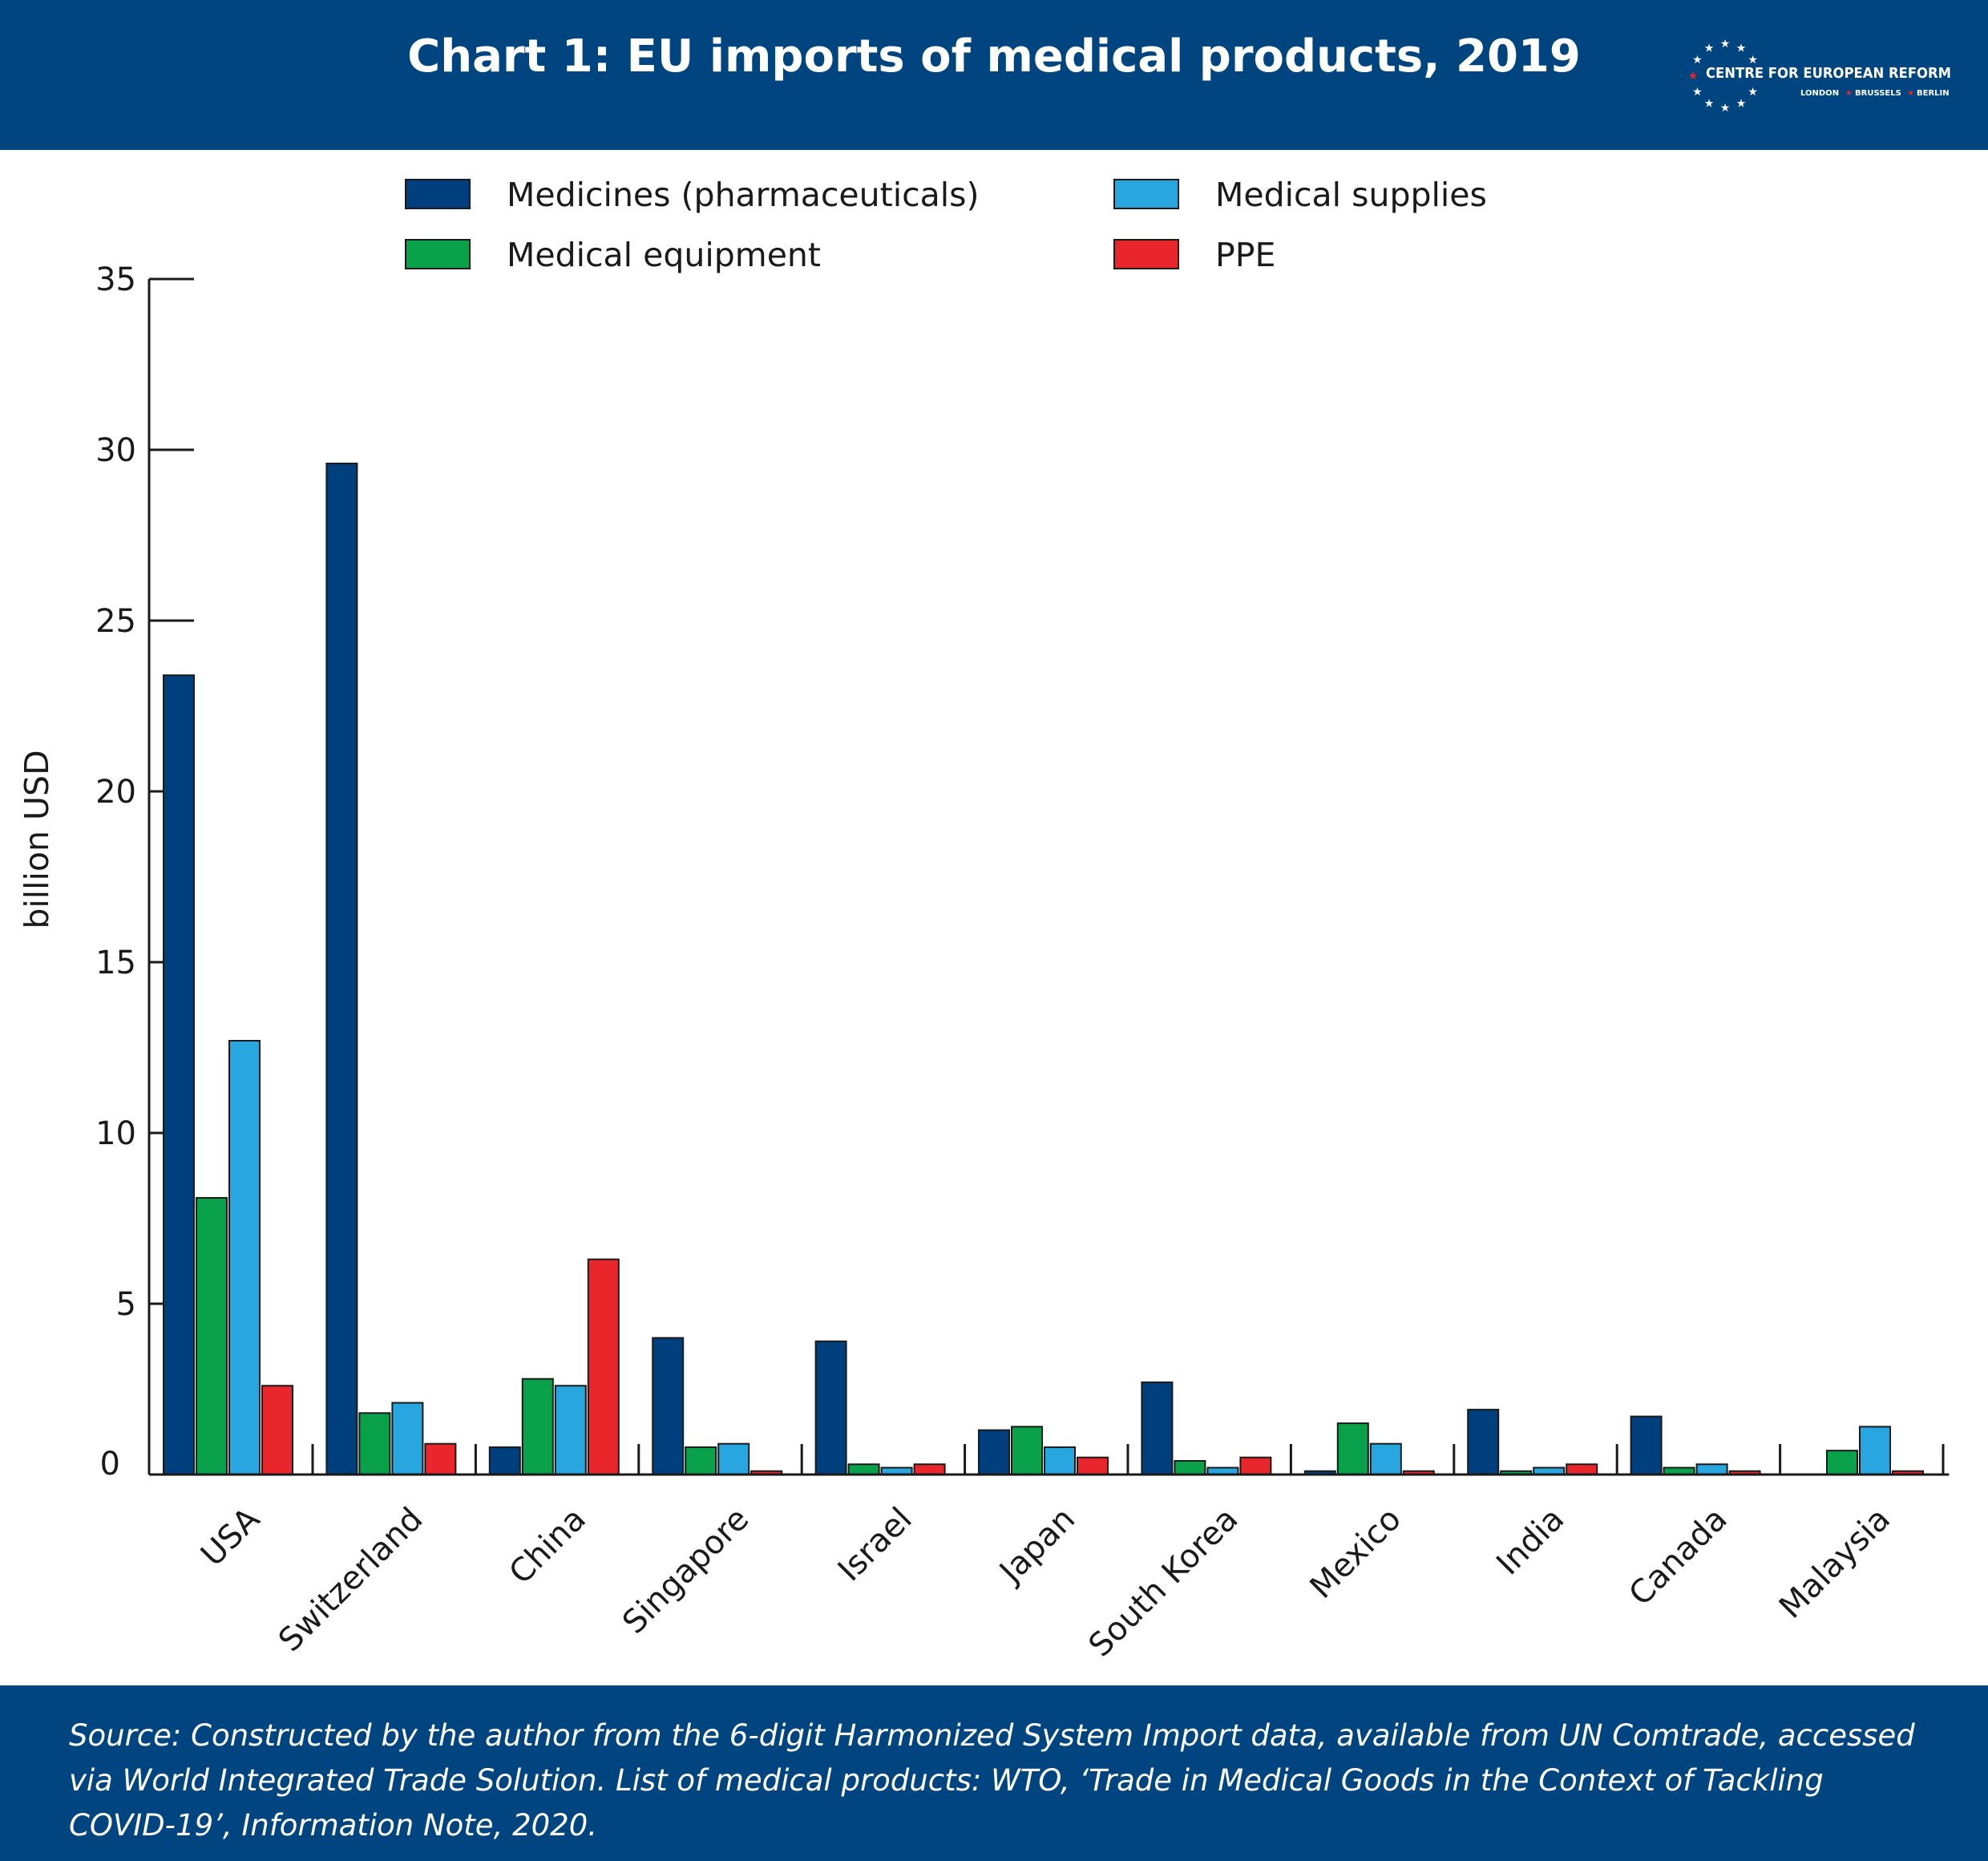  Describe the element at coordinates (1711, 1469) in the screenshot. I see `bar-canada-medical-supplies` at that location.